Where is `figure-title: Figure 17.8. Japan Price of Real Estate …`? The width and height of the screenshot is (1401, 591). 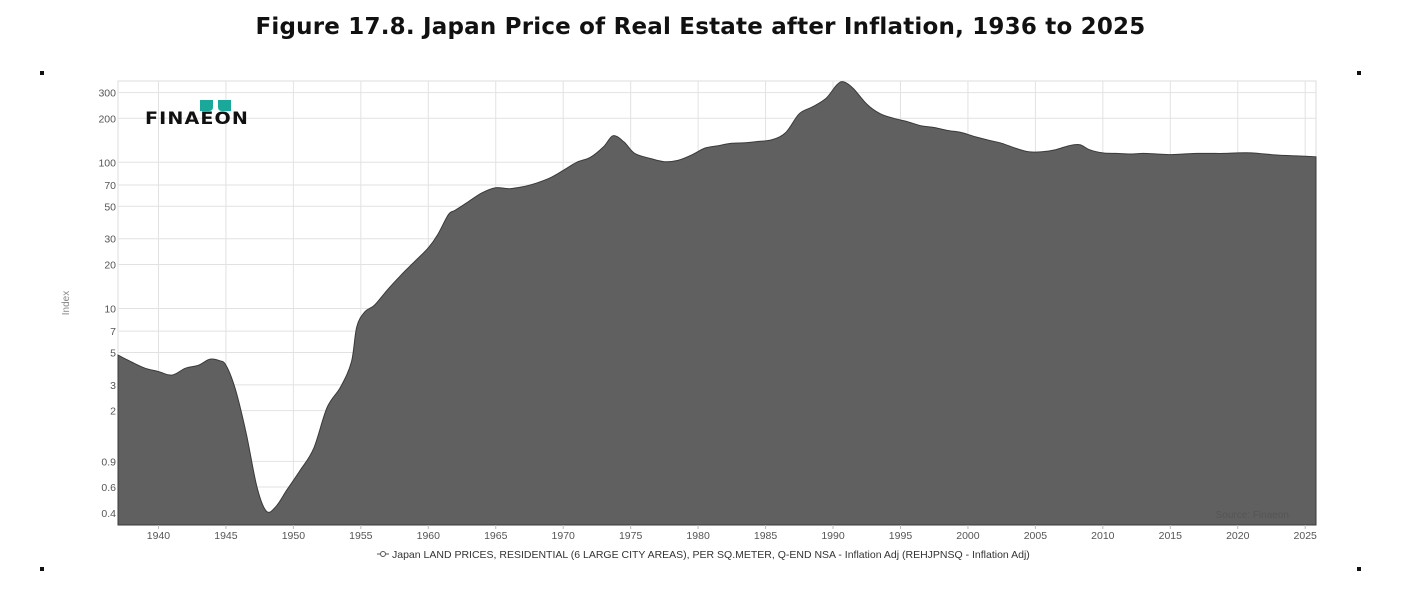 figure-title: Figure 17.8. Japan Price of Real Estate … is located at coordinates (700, 27).